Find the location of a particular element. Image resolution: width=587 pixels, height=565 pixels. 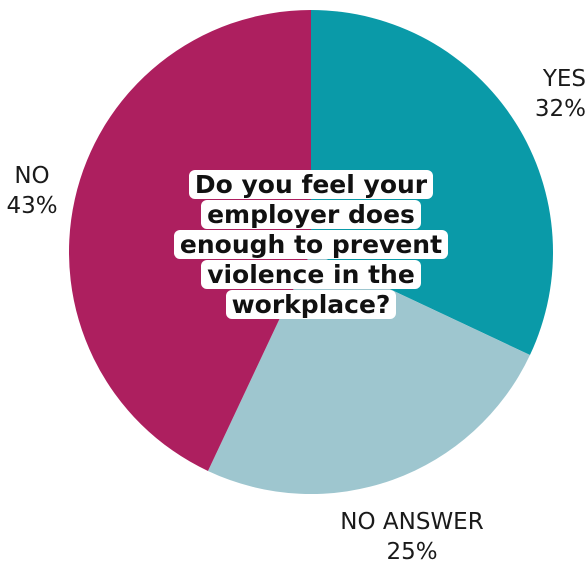

slice-label-no-value: 43% is located at coordinates (31, 206).